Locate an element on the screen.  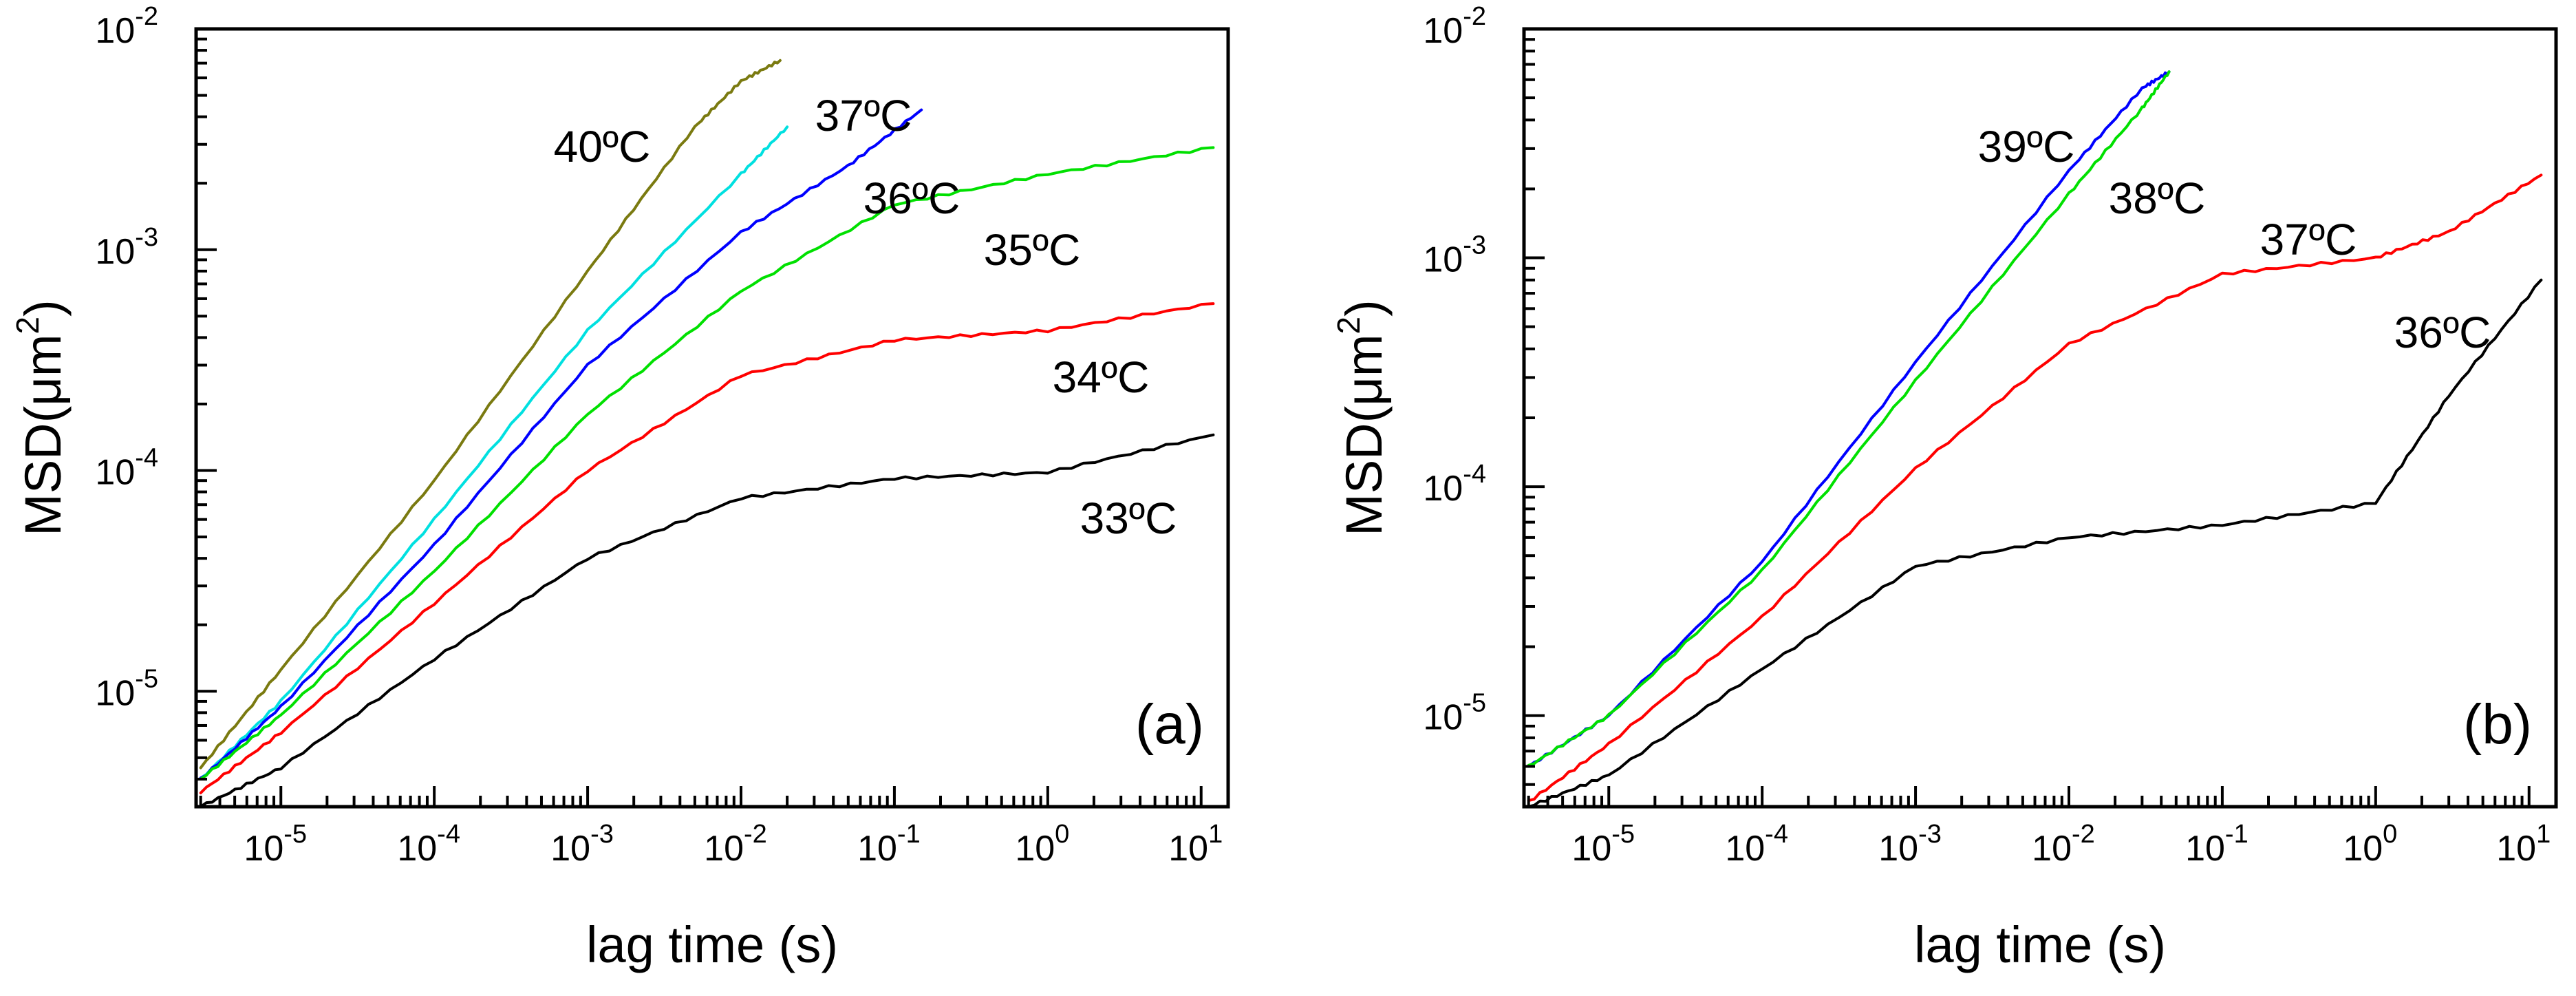
y-axis-title-close-b: ) is located at coordinates (1364, 308).